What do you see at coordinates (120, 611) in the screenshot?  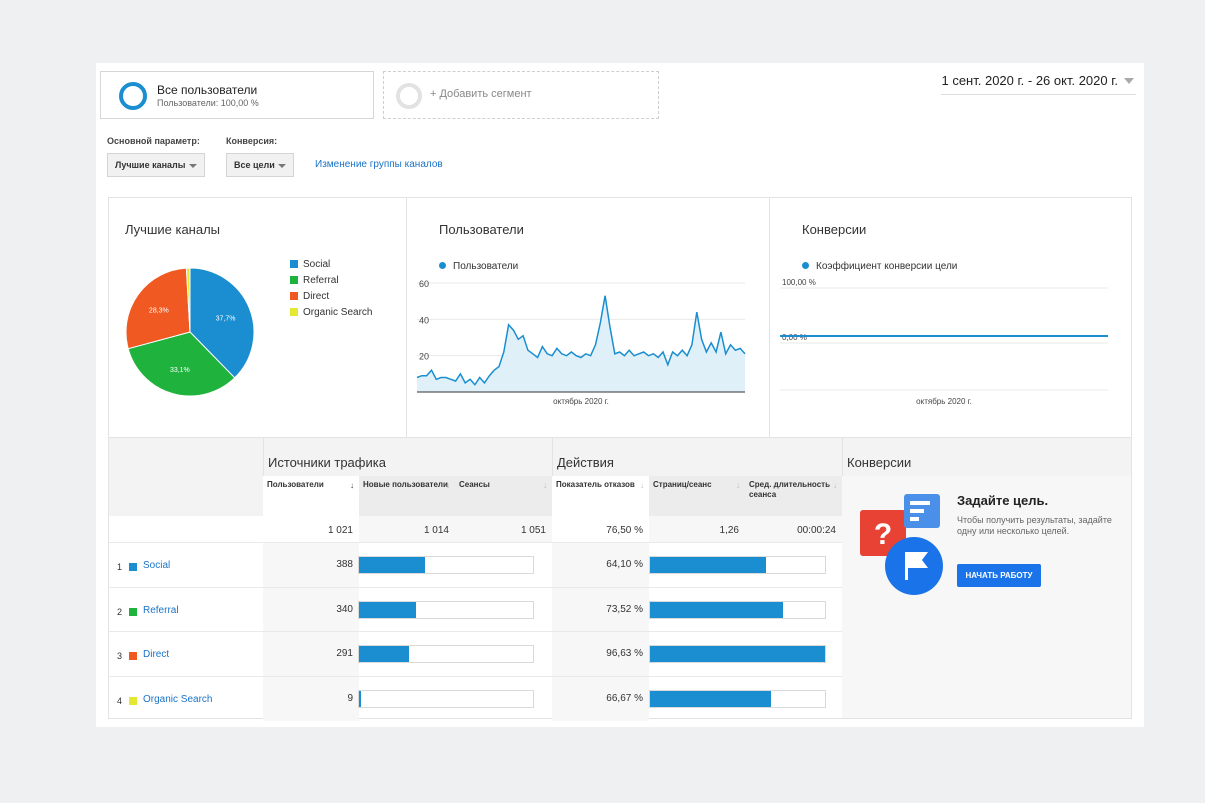 I see `row-number: 2` at bounding box center [120, 611].